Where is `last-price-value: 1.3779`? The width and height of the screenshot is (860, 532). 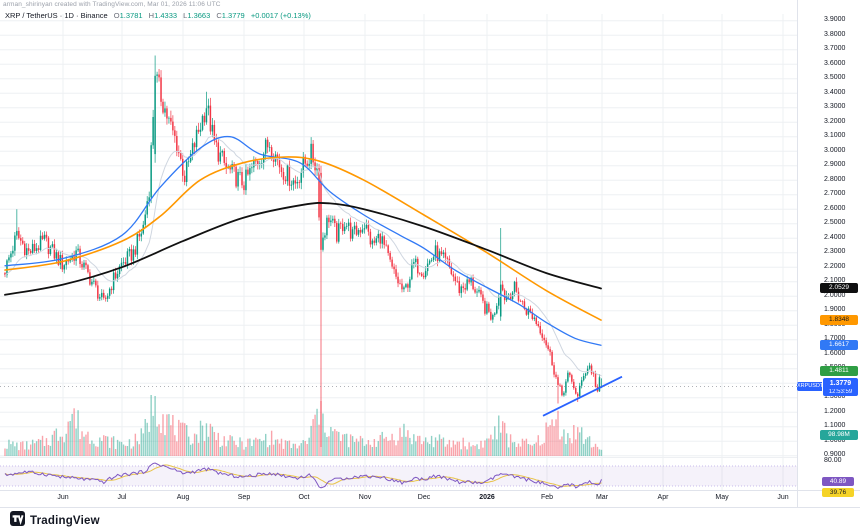 last-price-value: 1.3779 is located at coordinates (840, 383).